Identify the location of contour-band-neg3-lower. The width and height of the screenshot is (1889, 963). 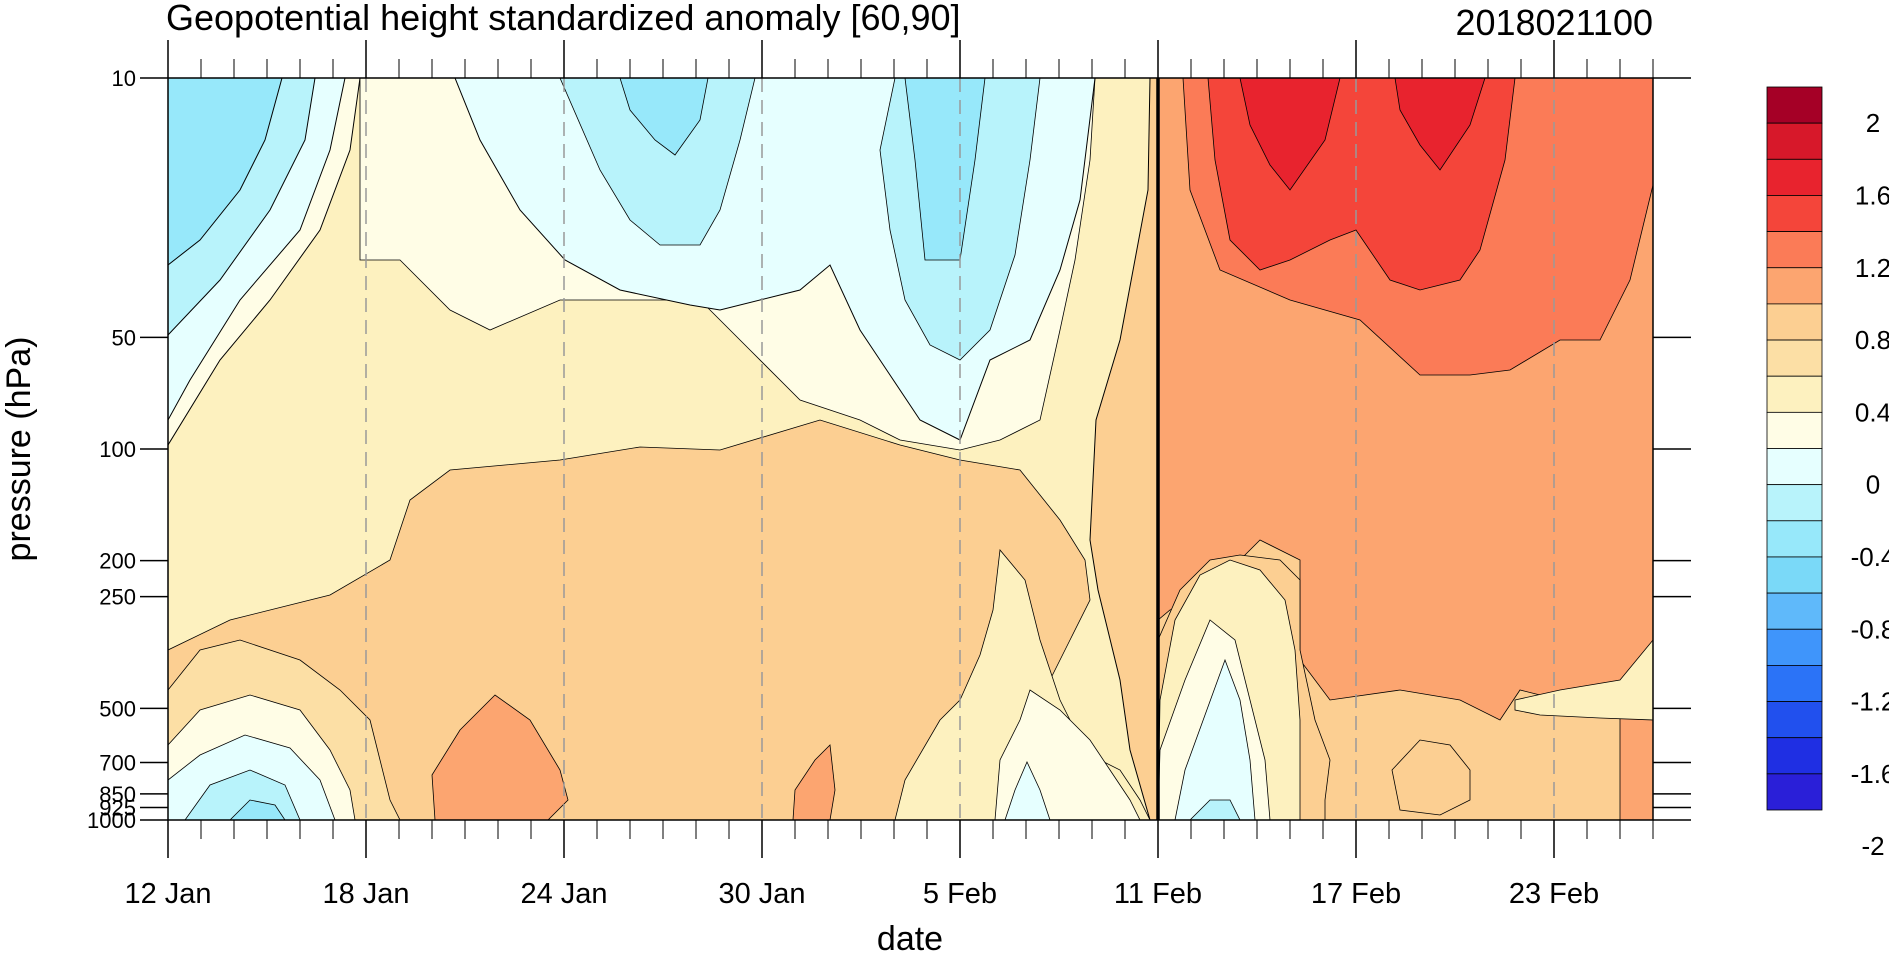
(257, 809).